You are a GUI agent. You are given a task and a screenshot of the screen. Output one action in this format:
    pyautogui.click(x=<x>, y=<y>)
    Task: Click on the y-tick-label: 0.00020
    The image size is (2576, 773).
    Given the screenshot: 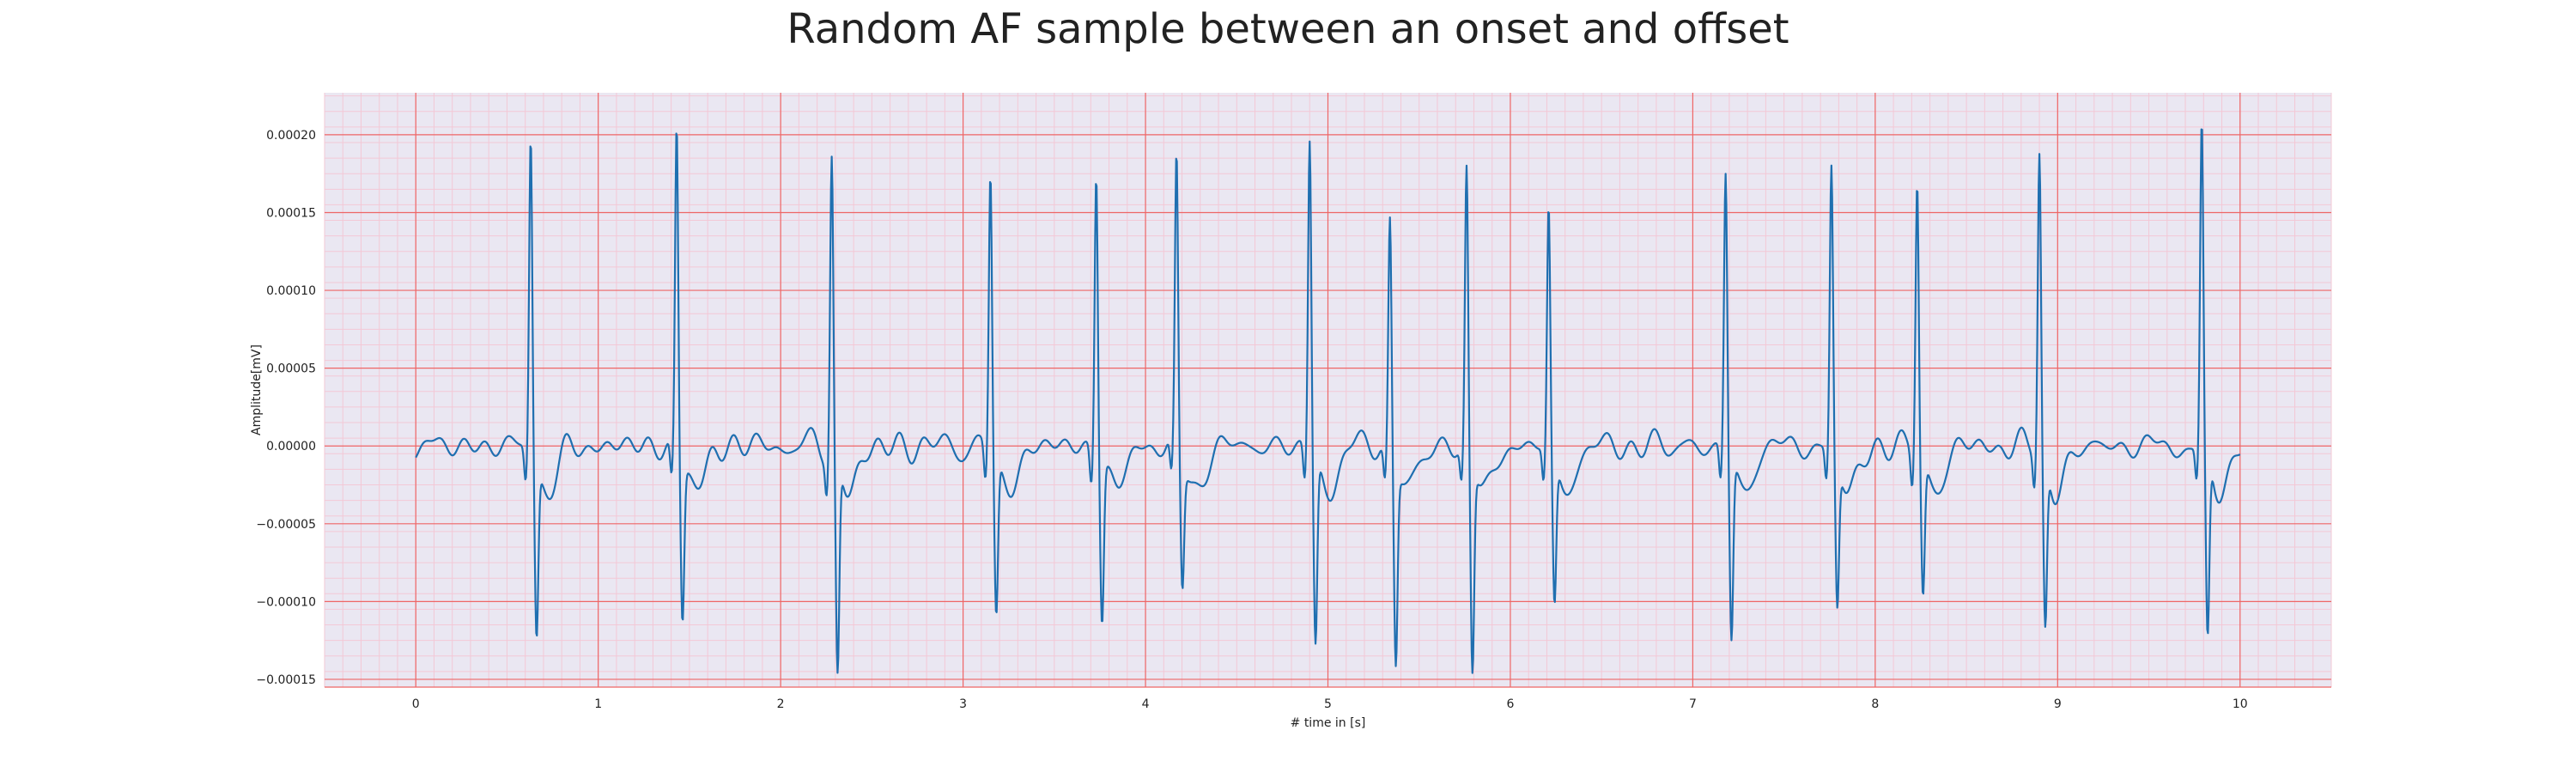 What is the action you would take?
    pyautogui.click(x=291, y=136)
    